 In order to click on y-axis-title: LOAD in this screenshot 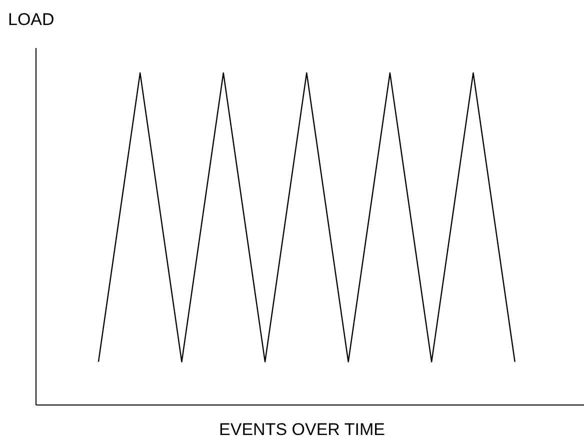, I will do `click(31, 20)`.